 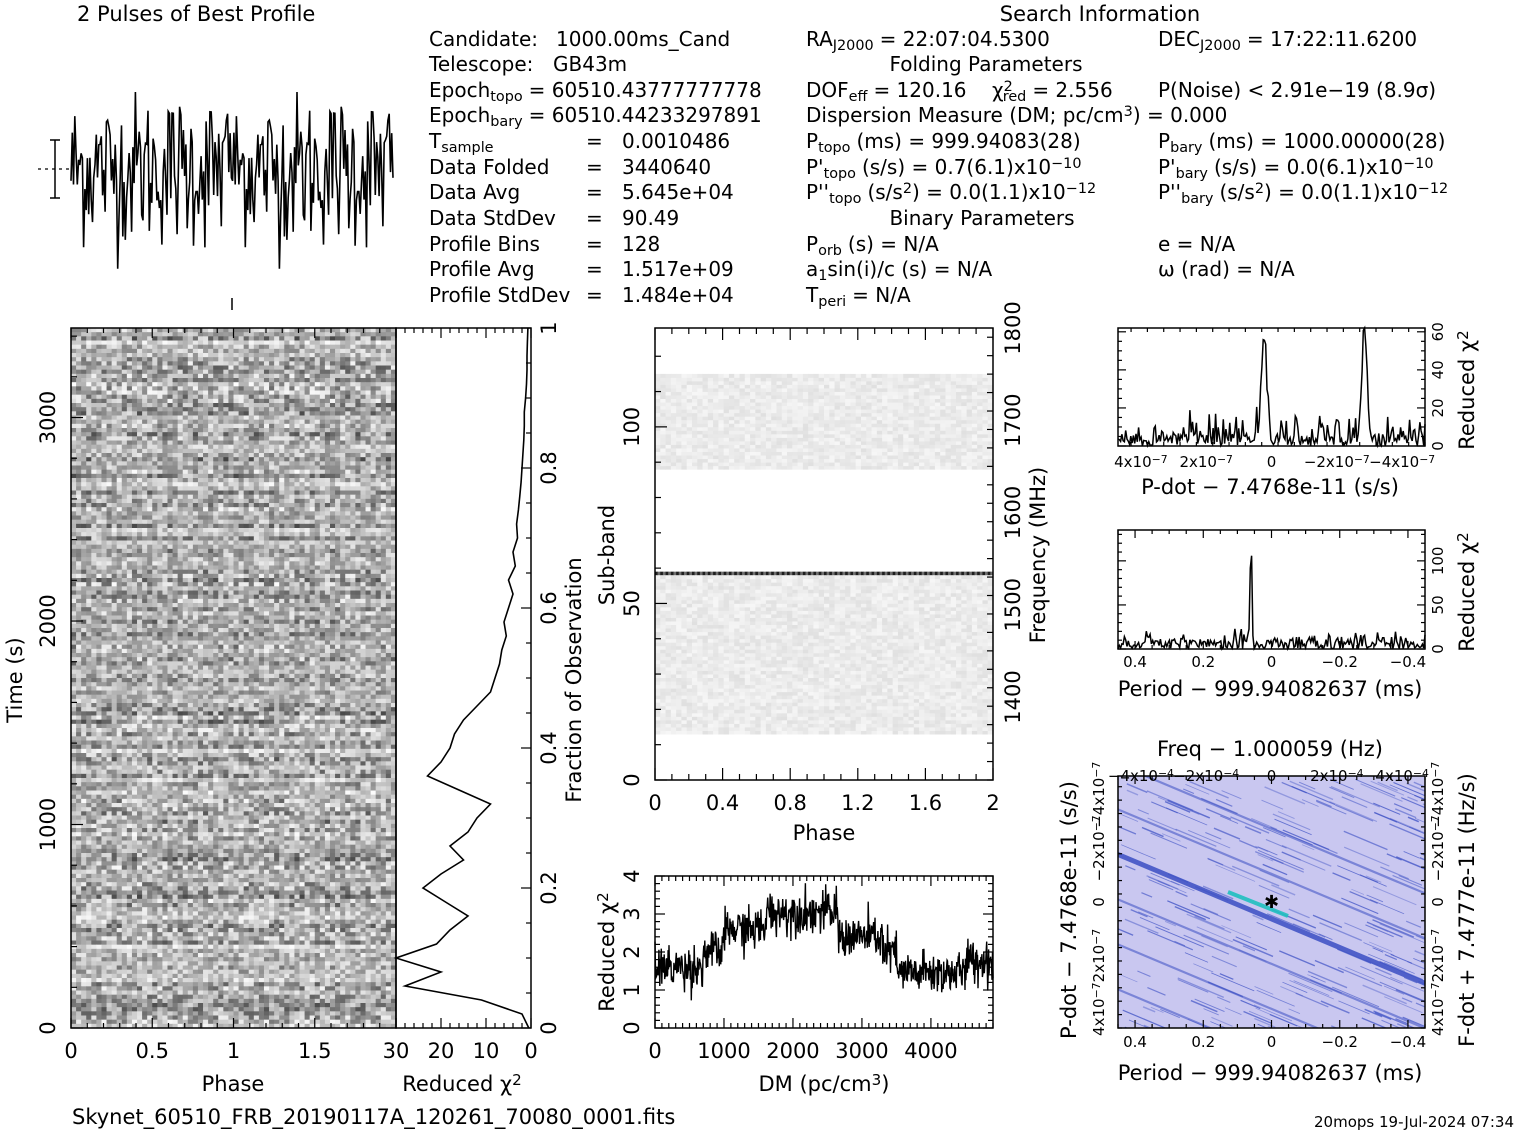 I want to click on equals-sign-5: =, so click(x=594, y=269).